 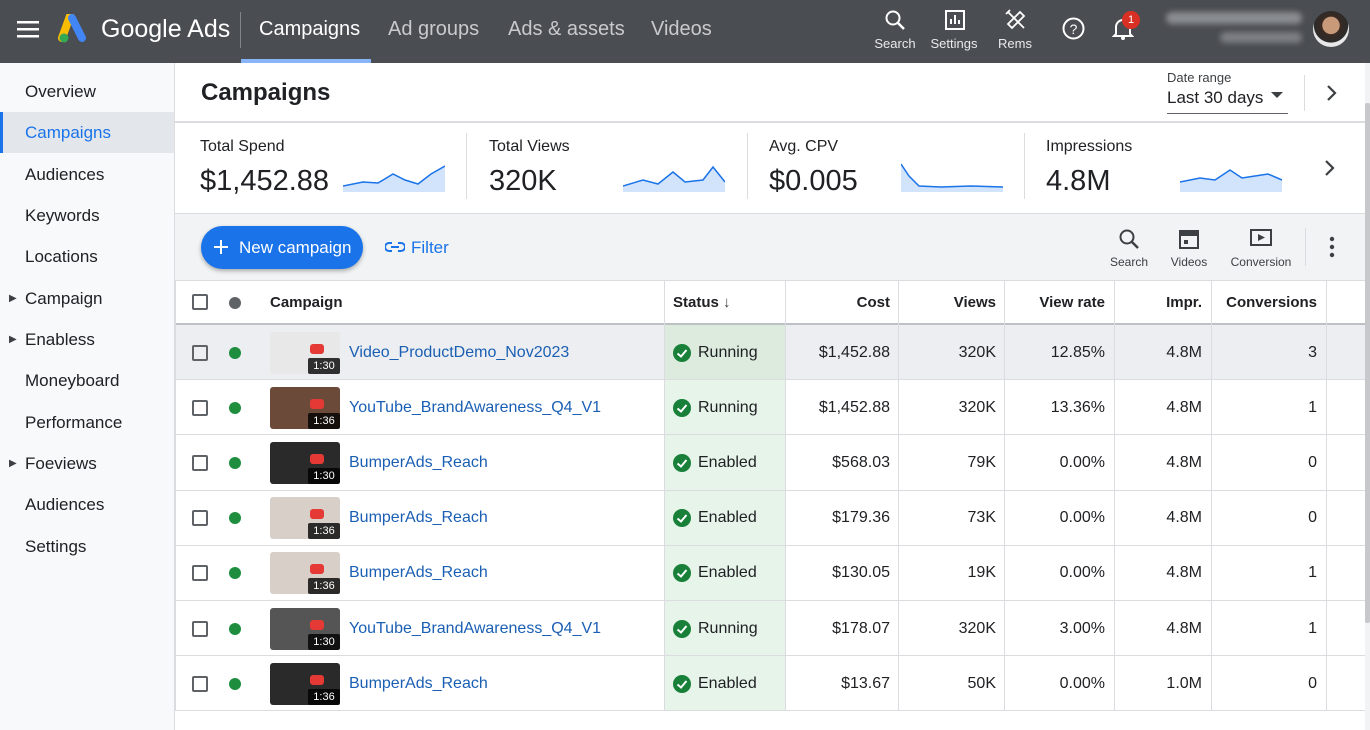 I want to click on column-header: Conversions, so click(x=1271, y=302).